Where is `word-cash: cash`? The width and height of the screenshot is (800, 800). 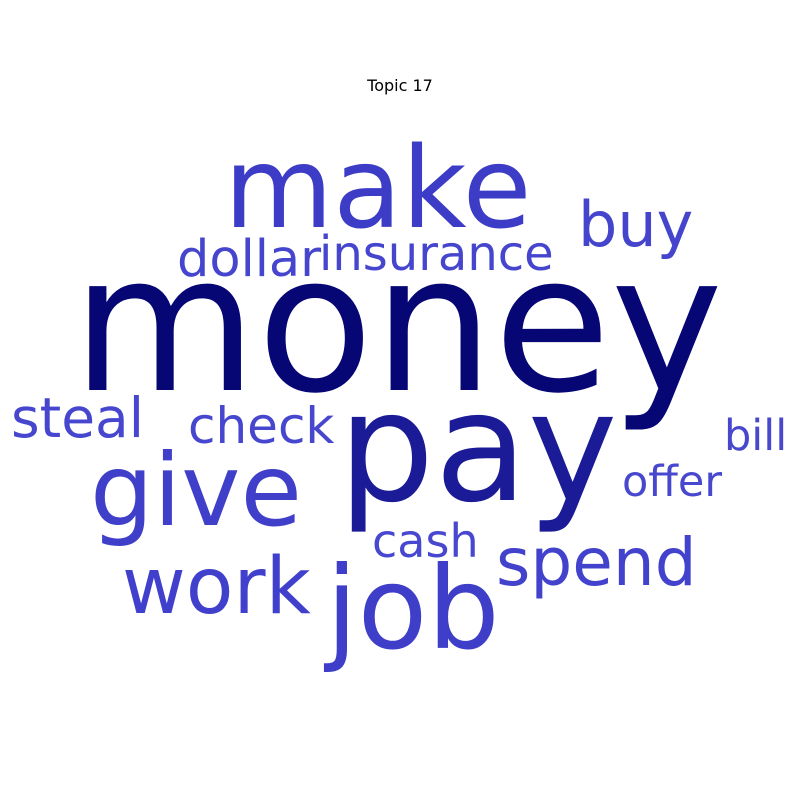 word-cash: cash is located at coordinates (425, 541).